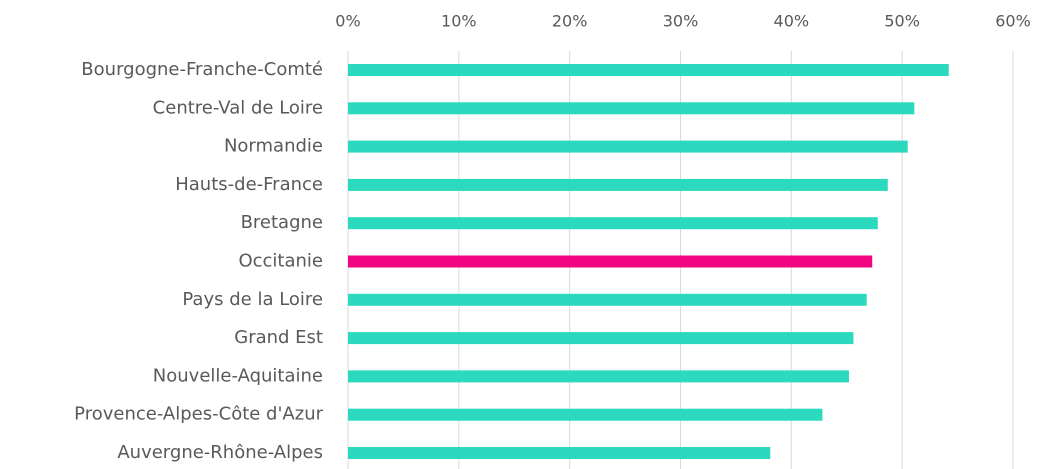  What do you see at coordinates (249, 184) in the screenshot?
I see `y-tick-label: Hauts-de-France` at bounding box center [249, 184].